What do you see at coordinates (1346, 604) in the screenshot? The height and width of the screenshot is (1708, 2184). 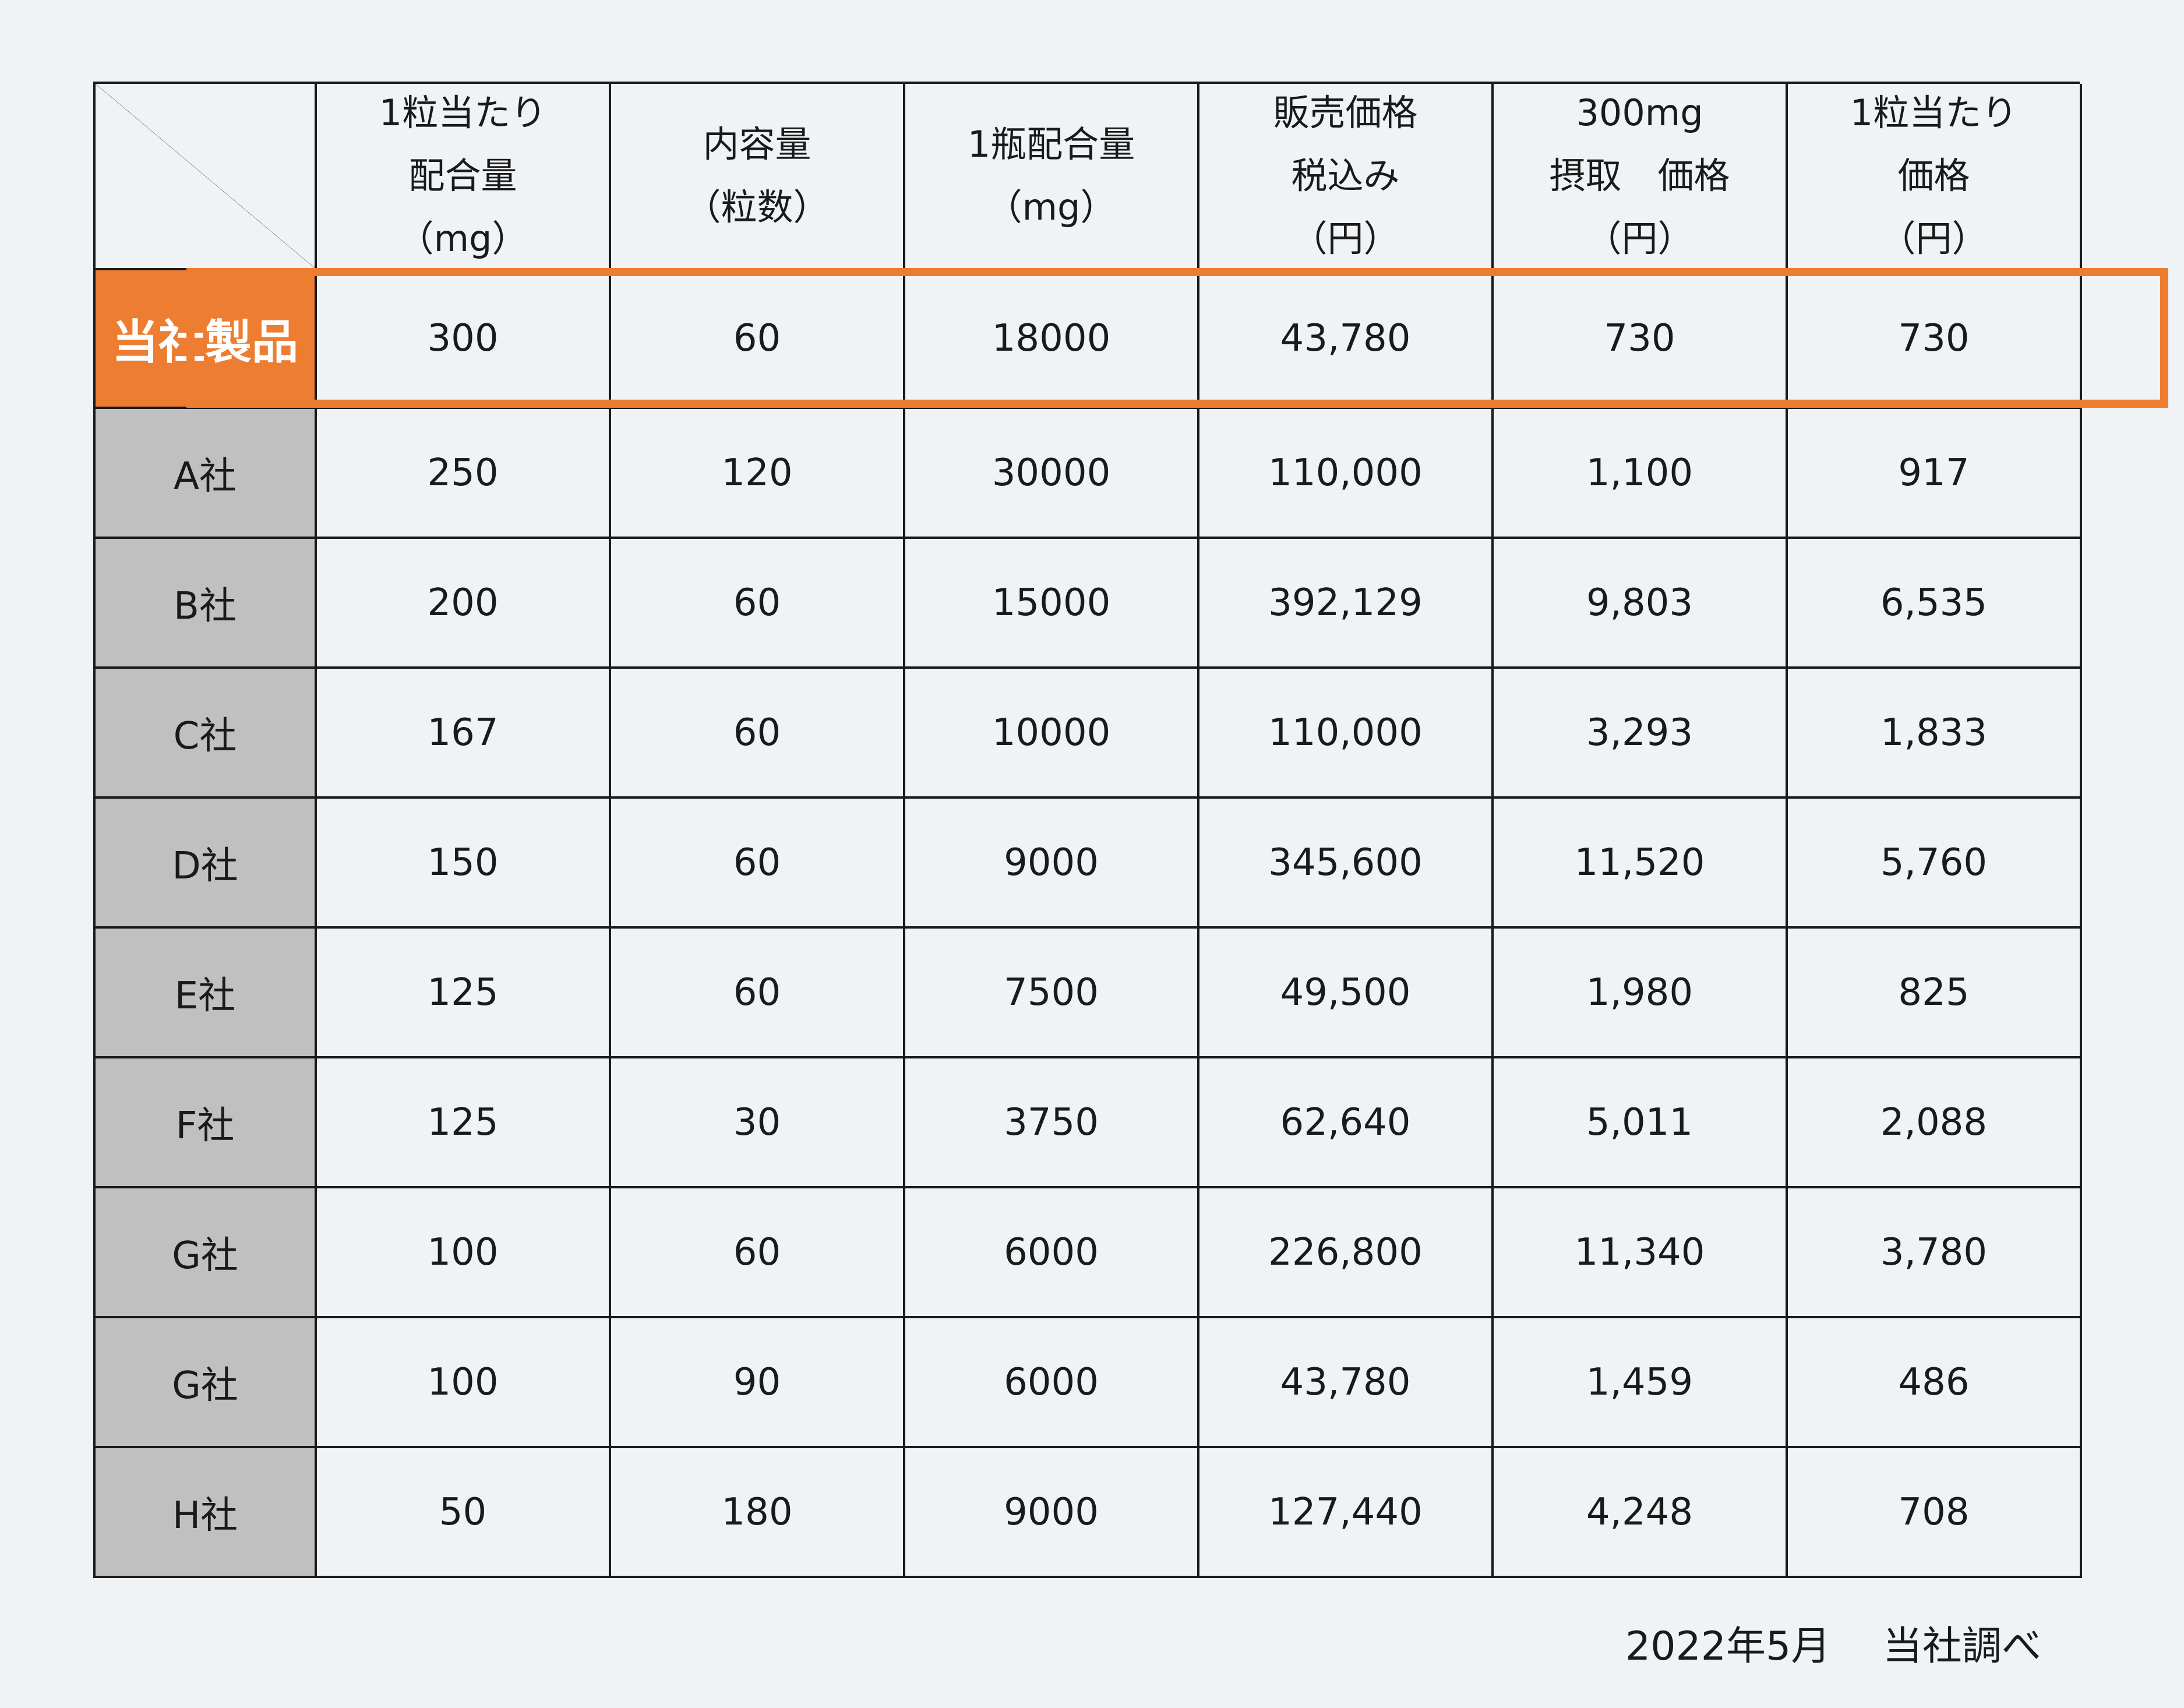 I see `table-value-cell: 392,129` at bounding box center [1346, 604].